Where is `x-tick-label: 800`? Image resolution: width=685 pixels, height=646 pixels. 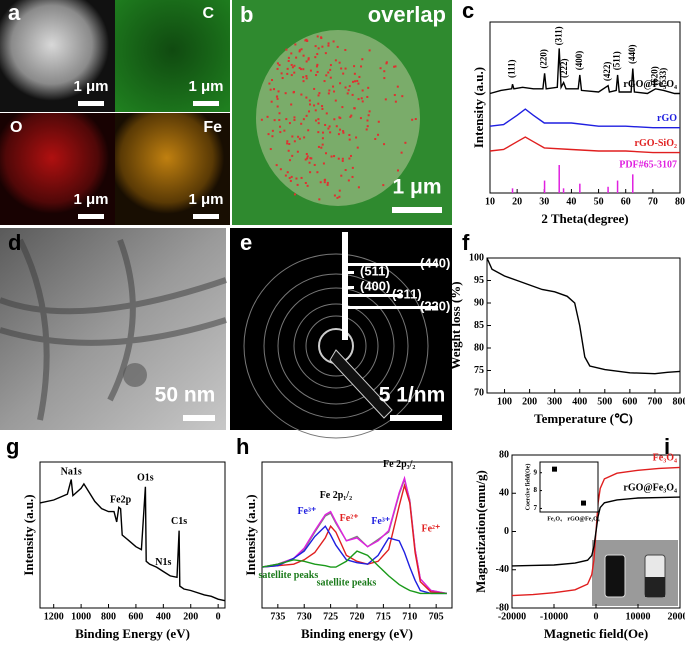 x-tick-label: 800 is located at coordinates (679, 401).